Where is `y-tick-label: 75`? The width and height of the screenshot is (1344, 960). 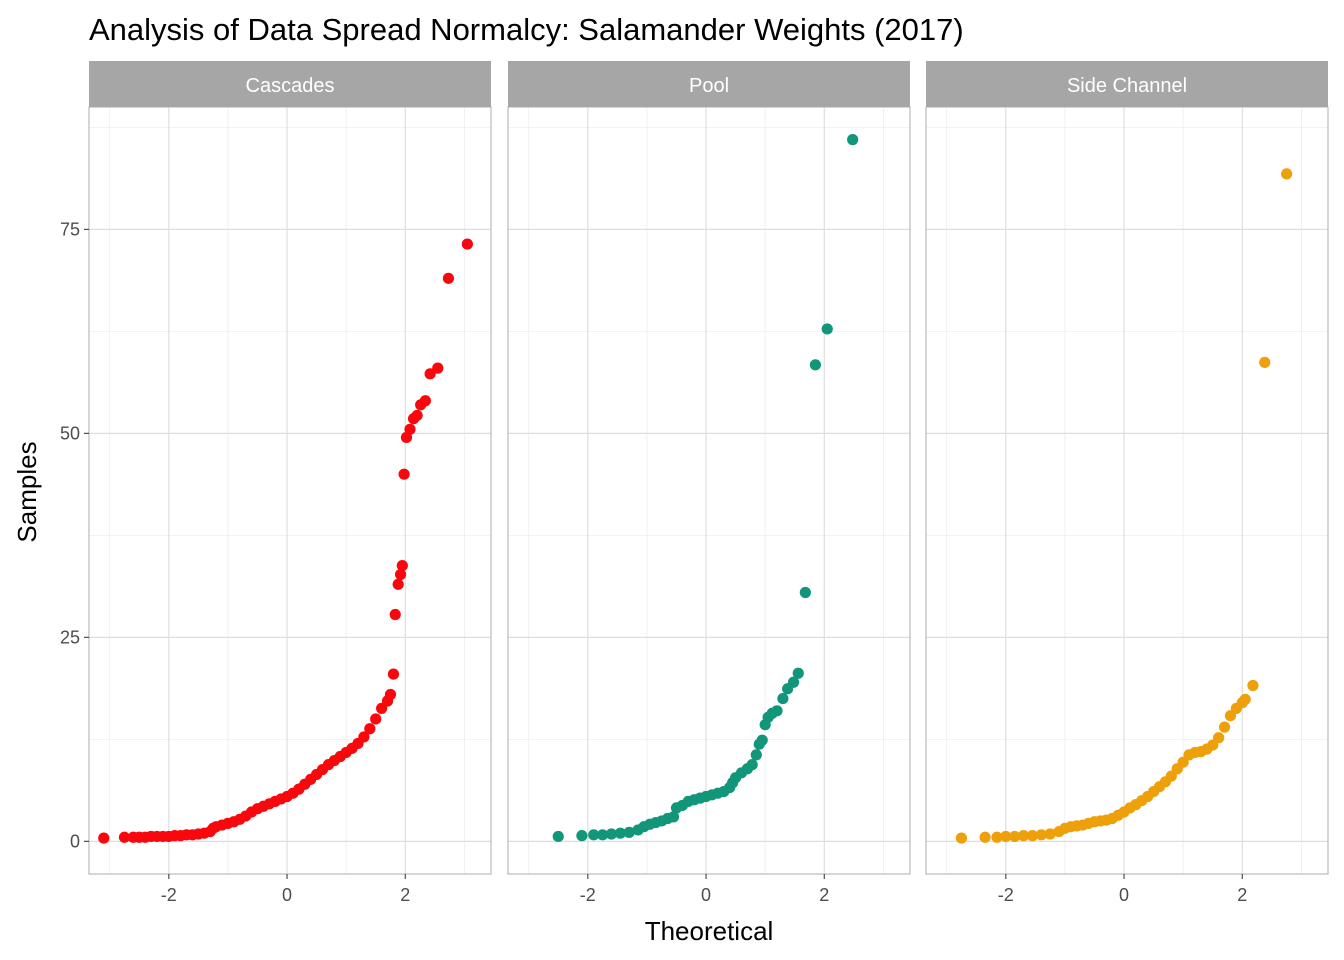
y-tick-label: 75 is located at coordinates (70, 229).